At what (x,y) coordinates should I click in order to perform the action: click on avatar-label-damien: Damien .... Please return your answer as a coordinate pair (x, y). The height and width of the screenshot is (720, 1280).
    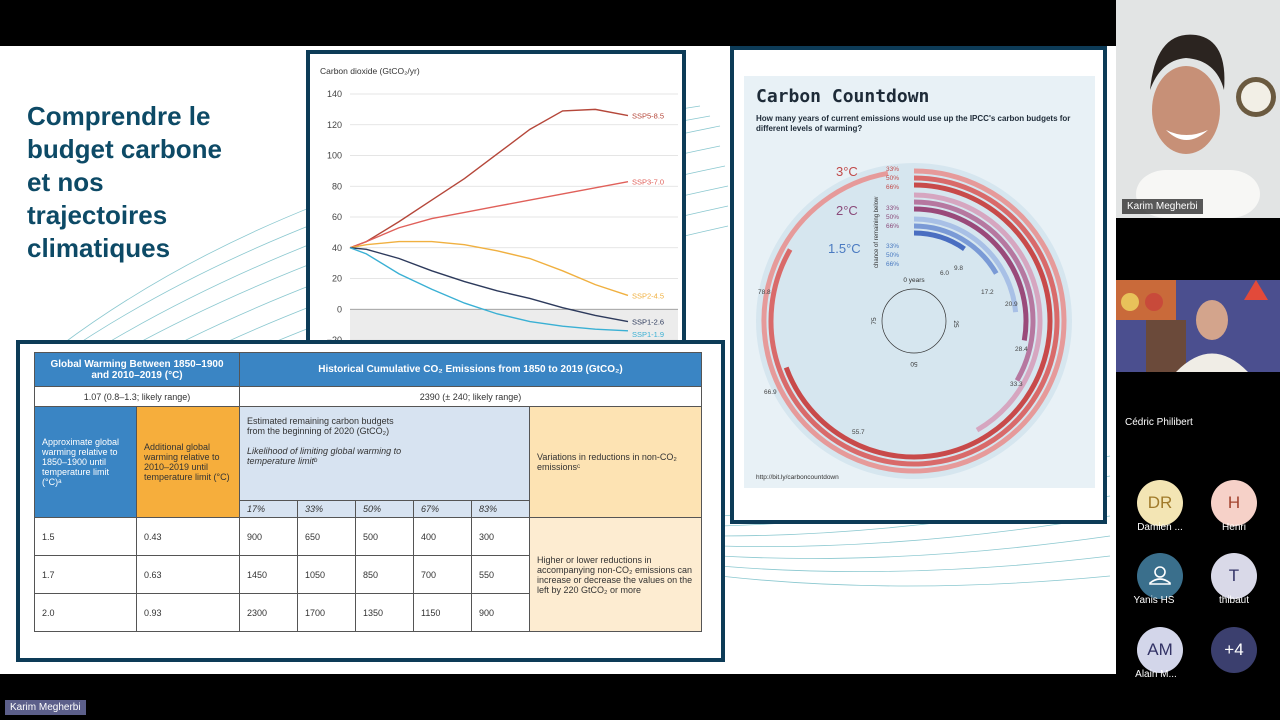
    Looking at the image, I should click on (1160, 527).